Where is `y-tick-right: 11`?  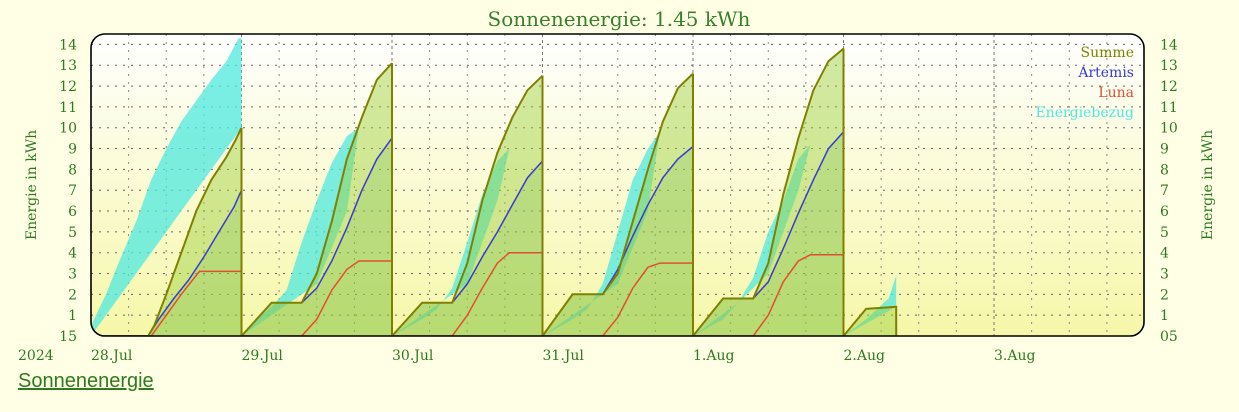
y-tick-right: 11 is located at coordinates (1169, 108).